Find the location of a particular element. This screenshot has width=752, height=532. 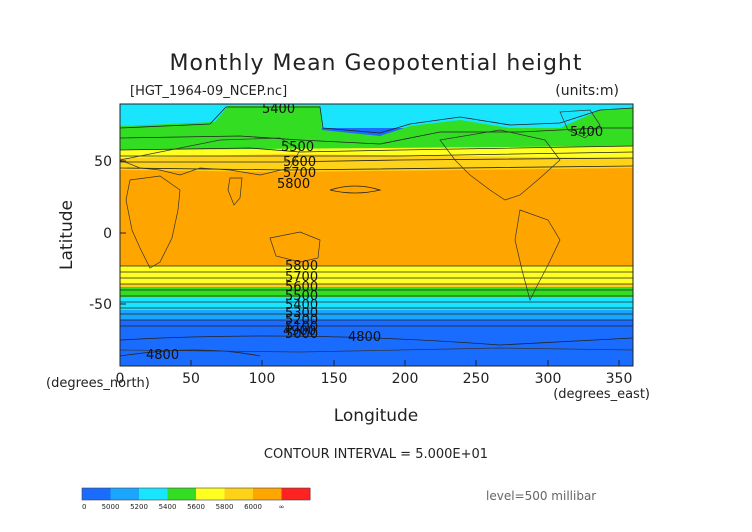

colorbar-label: ∞ is located at coordinates (282, 507).